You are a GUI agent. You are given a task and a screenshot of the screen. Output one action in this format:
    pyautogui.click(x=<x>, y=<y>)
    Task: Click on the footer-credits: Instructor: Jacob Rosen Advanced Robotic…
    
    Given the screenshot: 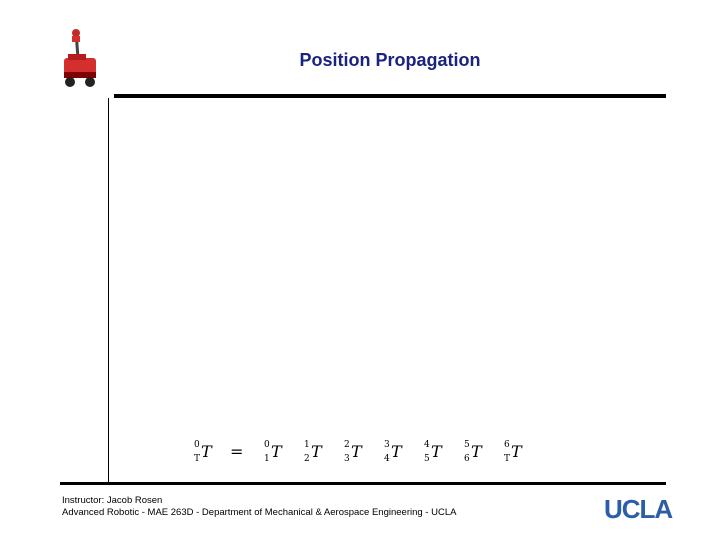 What is the action you would take?
    pyautogui.click(x=259, y=507)
    